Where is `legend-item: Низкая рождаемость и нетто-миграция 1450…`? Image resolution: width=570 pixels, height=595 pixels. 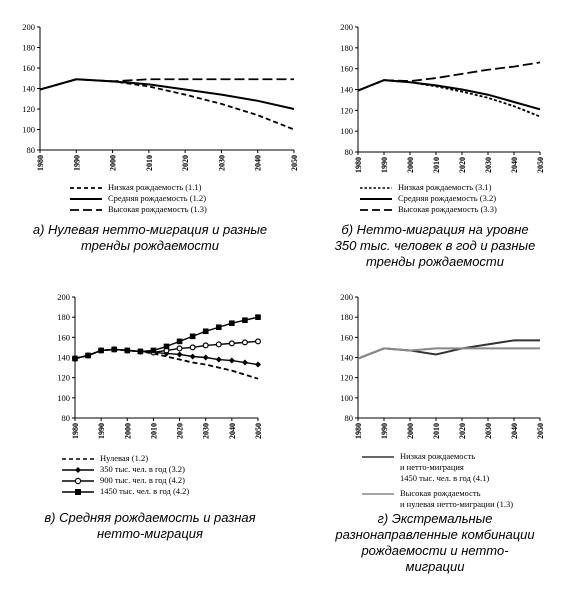
legend-item: Низкая рождаемость и нетто-миграция 1450… is located at coordinates (436, 467).